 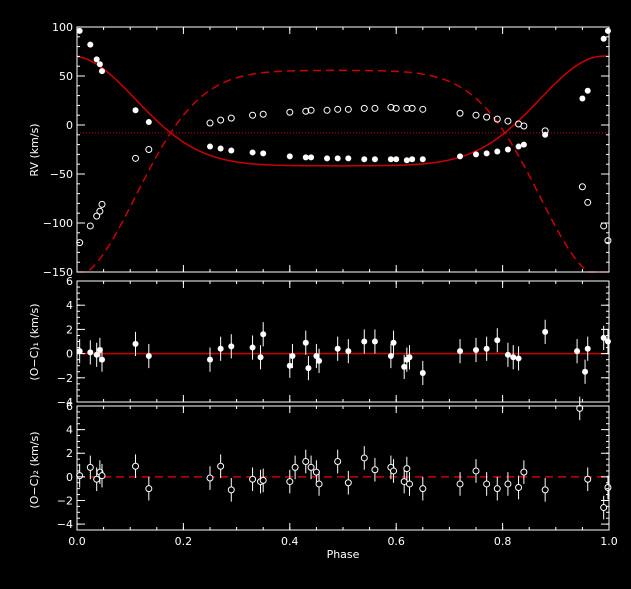 I want to click on r2-y-tick-label: −4, so click(x=65, y=524).